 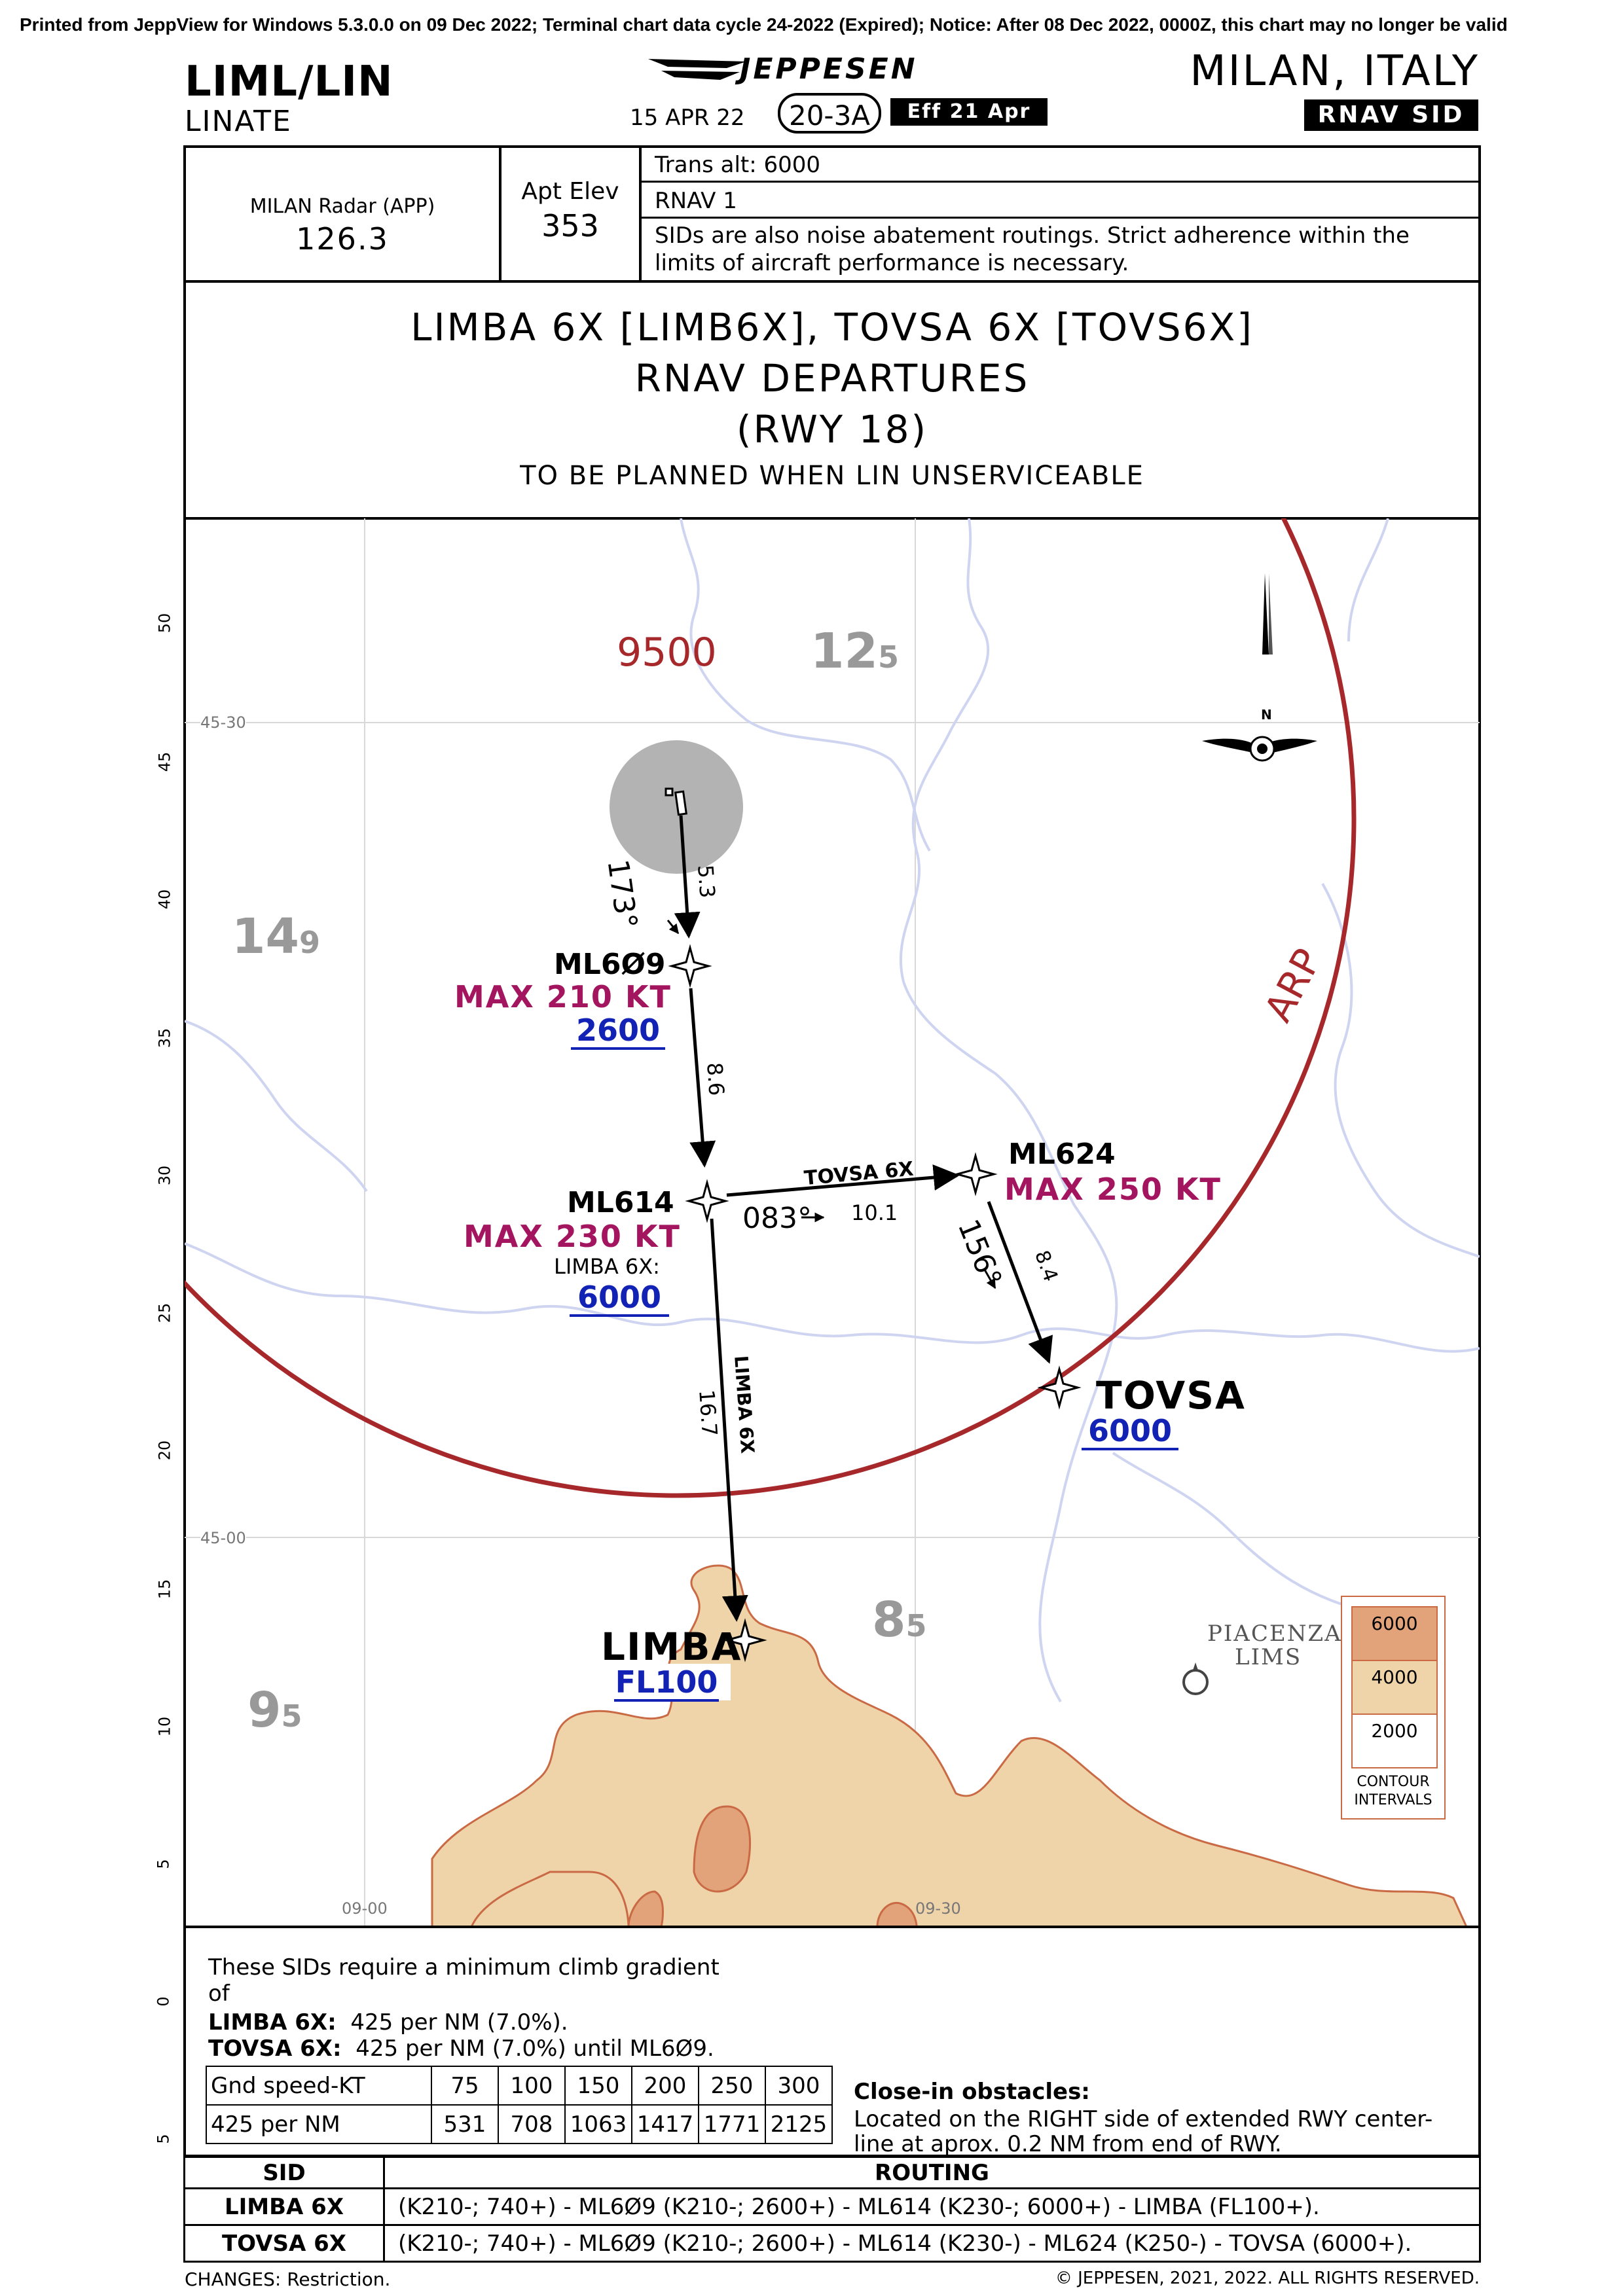 I want to click on ml609-symbol, so click(x=690, y=966).